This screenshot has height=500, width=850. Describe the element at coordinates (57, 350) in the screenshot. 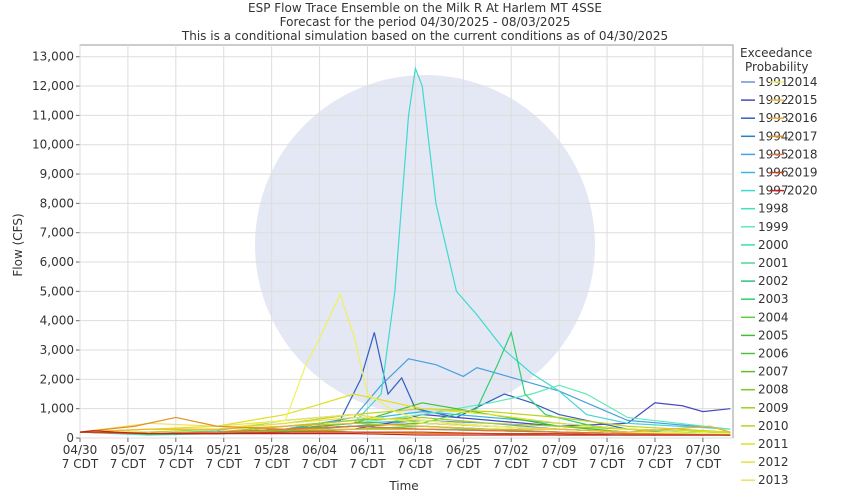

I see `y-tick-label: 3,000` at that location.